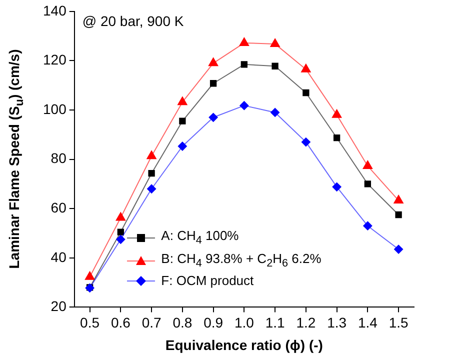  I want to click on legend-label: A: CH$_{4}$ 100%, so click(200, 238).